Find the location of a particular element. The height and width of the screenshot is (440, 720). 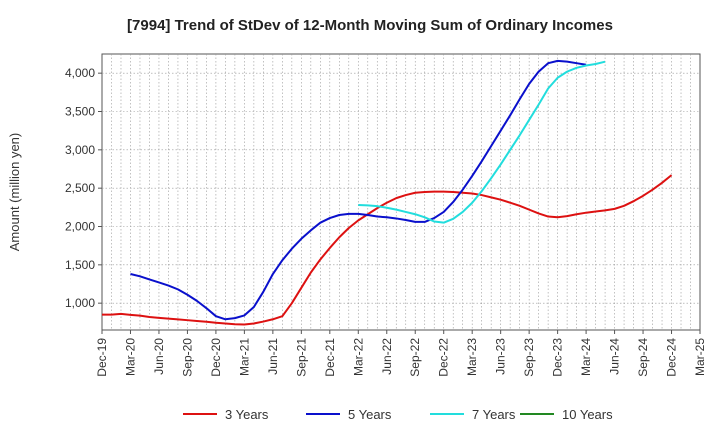

x-tick-label: Mar-20 is located at coordinates (130, 357).